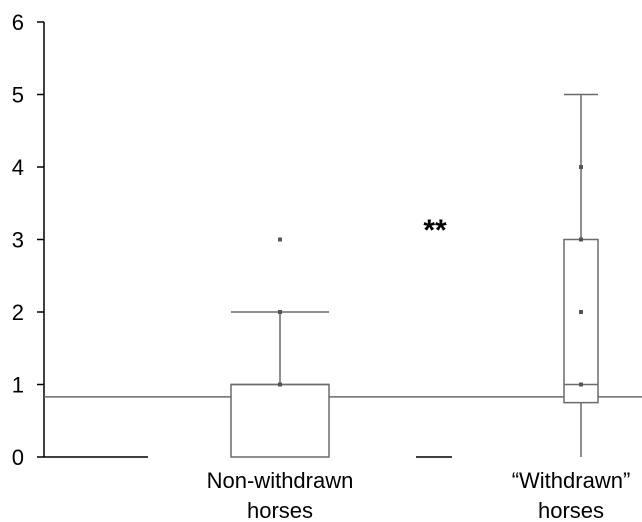 The width and height of the screenshot is (642, 522). I want to click on x-category-label: Non-withdrawn, so click(280, 480).